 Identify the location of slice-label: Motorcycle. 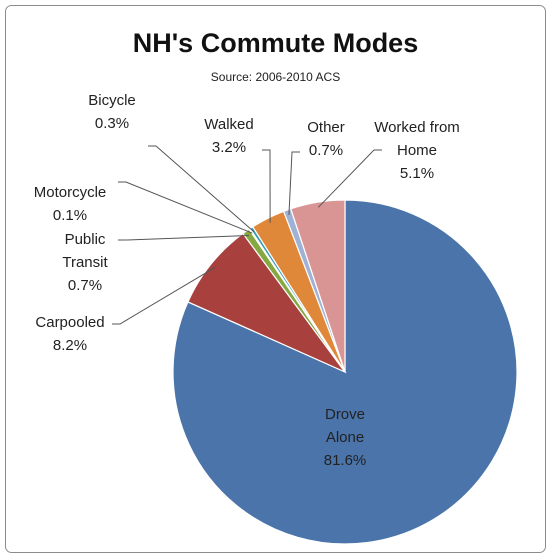
(70, 192).